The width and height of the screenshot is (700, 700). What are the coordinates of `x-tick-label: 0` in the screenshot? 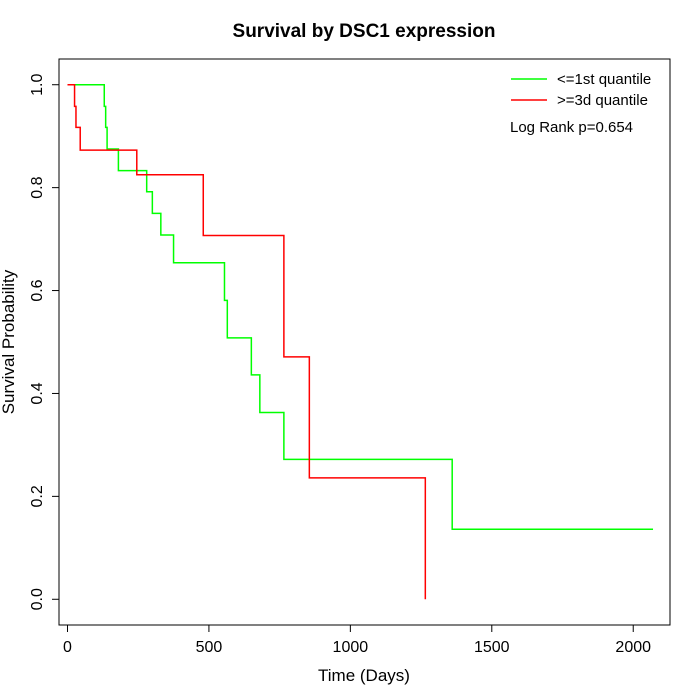 It's located at (67, 647).